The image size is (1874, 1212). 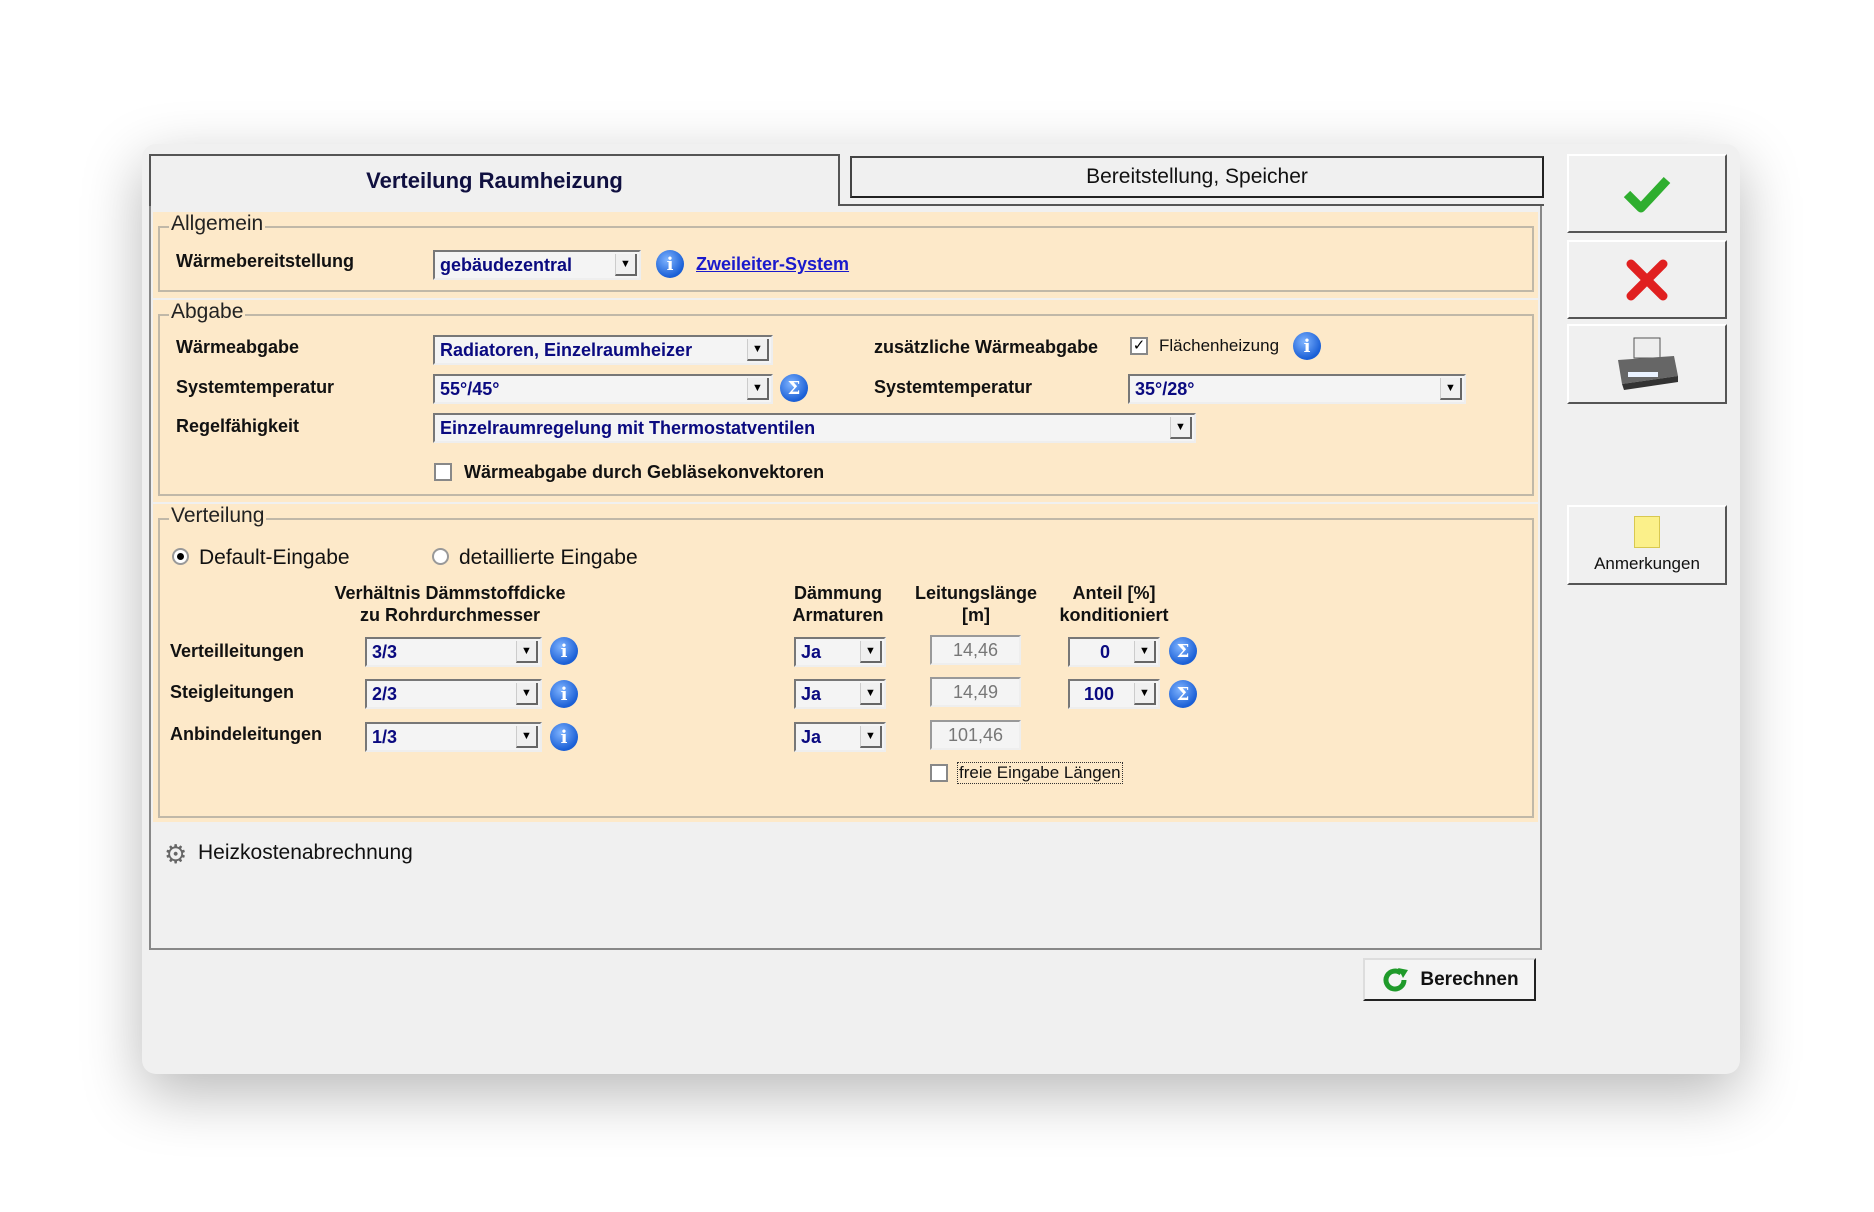 I want to click on berechnen-label: Berechnen, so click(x=1469, y=979).